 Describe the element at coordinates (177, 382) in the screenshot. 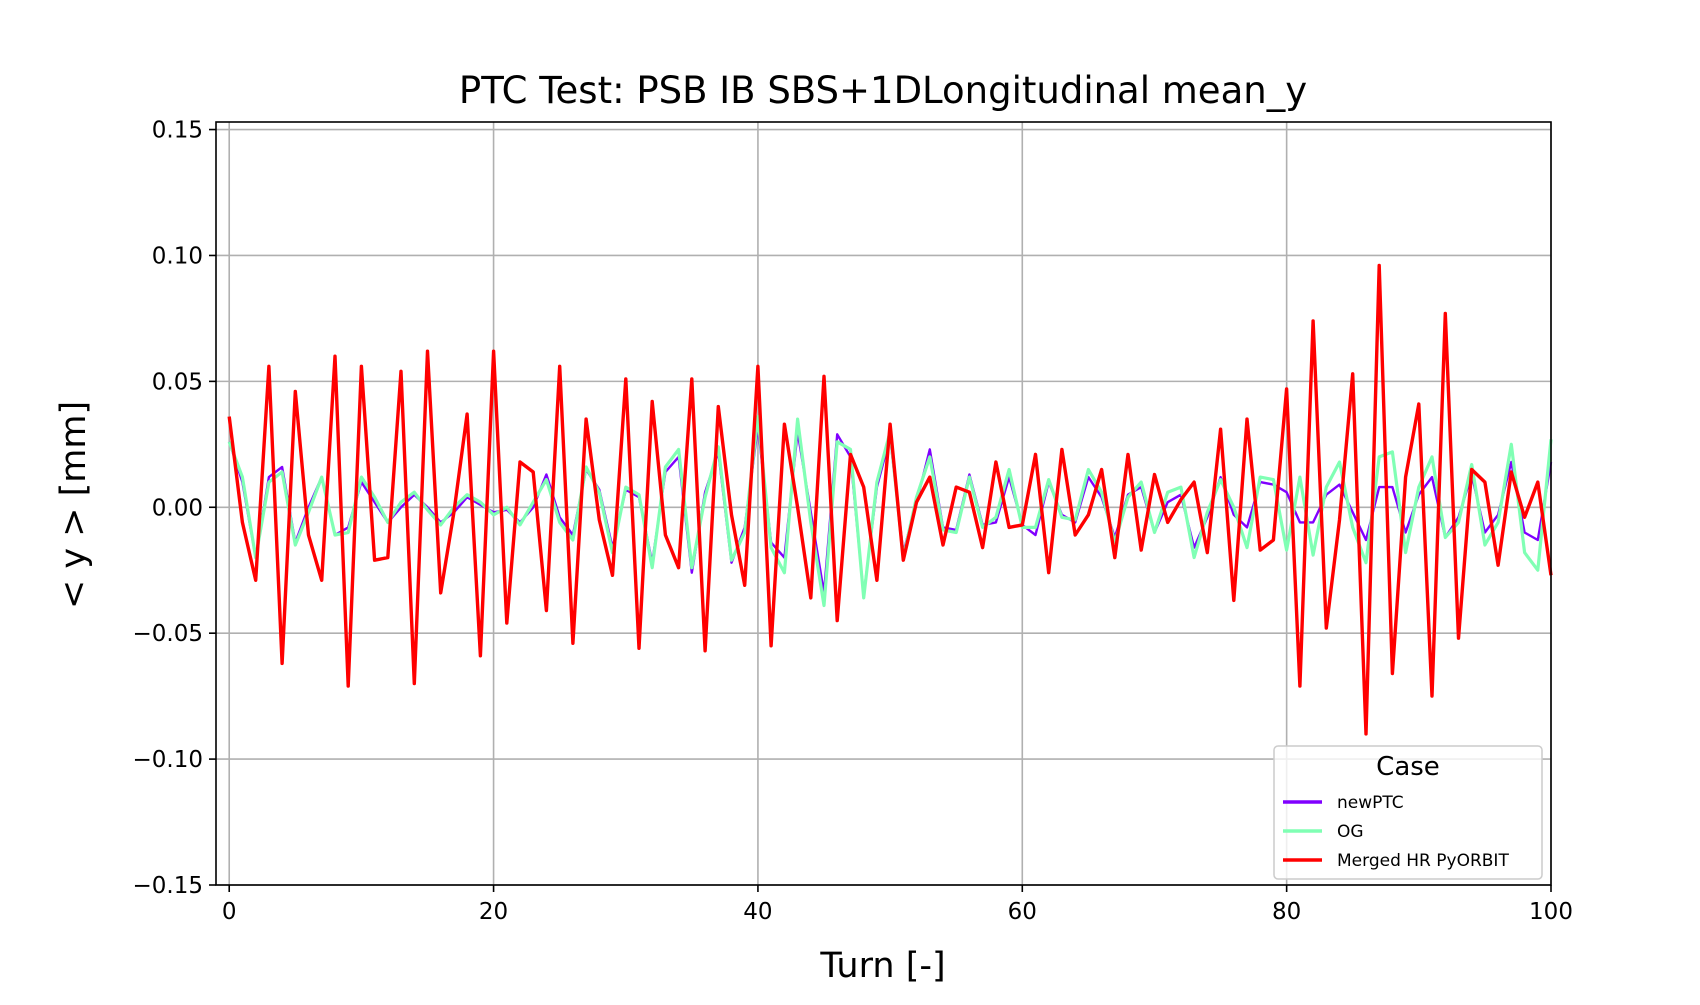

I see `y-tick-label: 0.05` at that location.